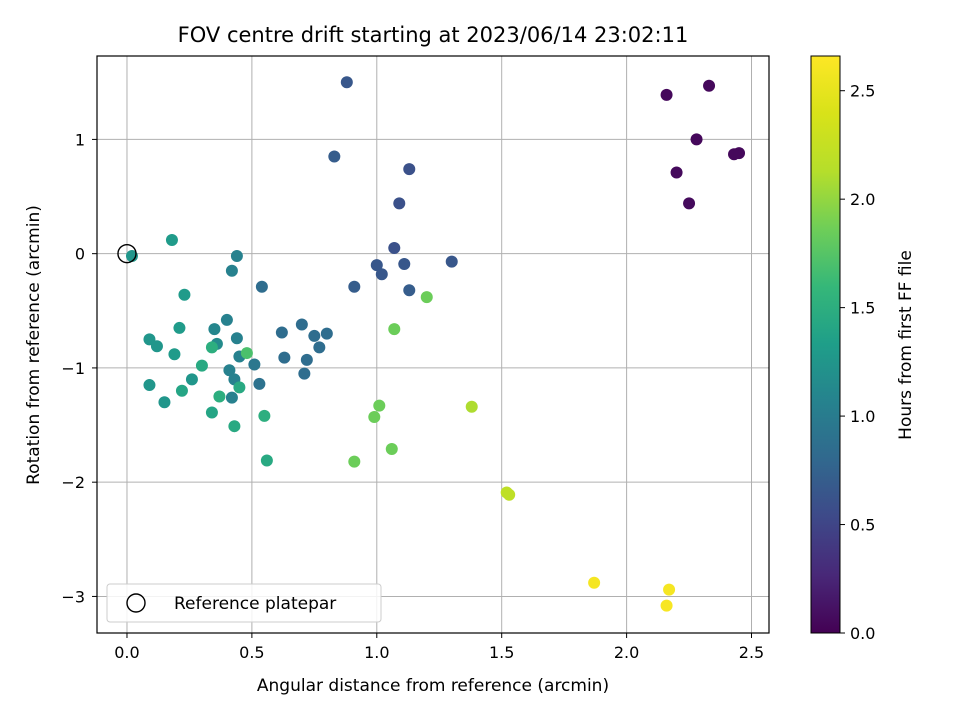 This screenshot has height=720, width=960. Describe the element at coordinates (251, 652) in the screenshot. I see `x-tick-label: 0.5` at that location.